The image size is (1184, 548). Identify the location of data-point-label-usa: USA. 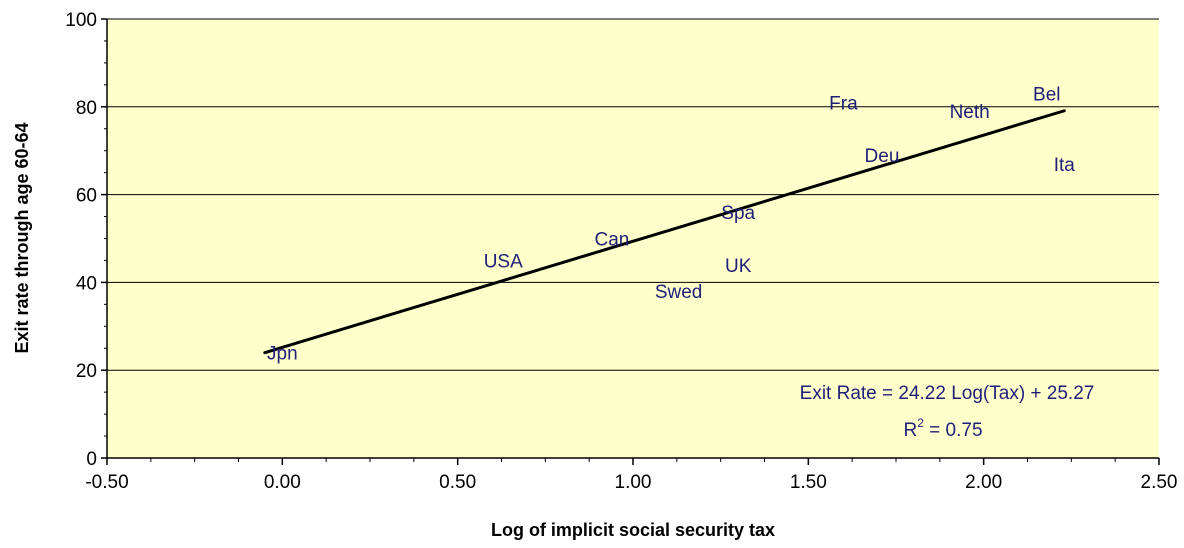
(503, 261).